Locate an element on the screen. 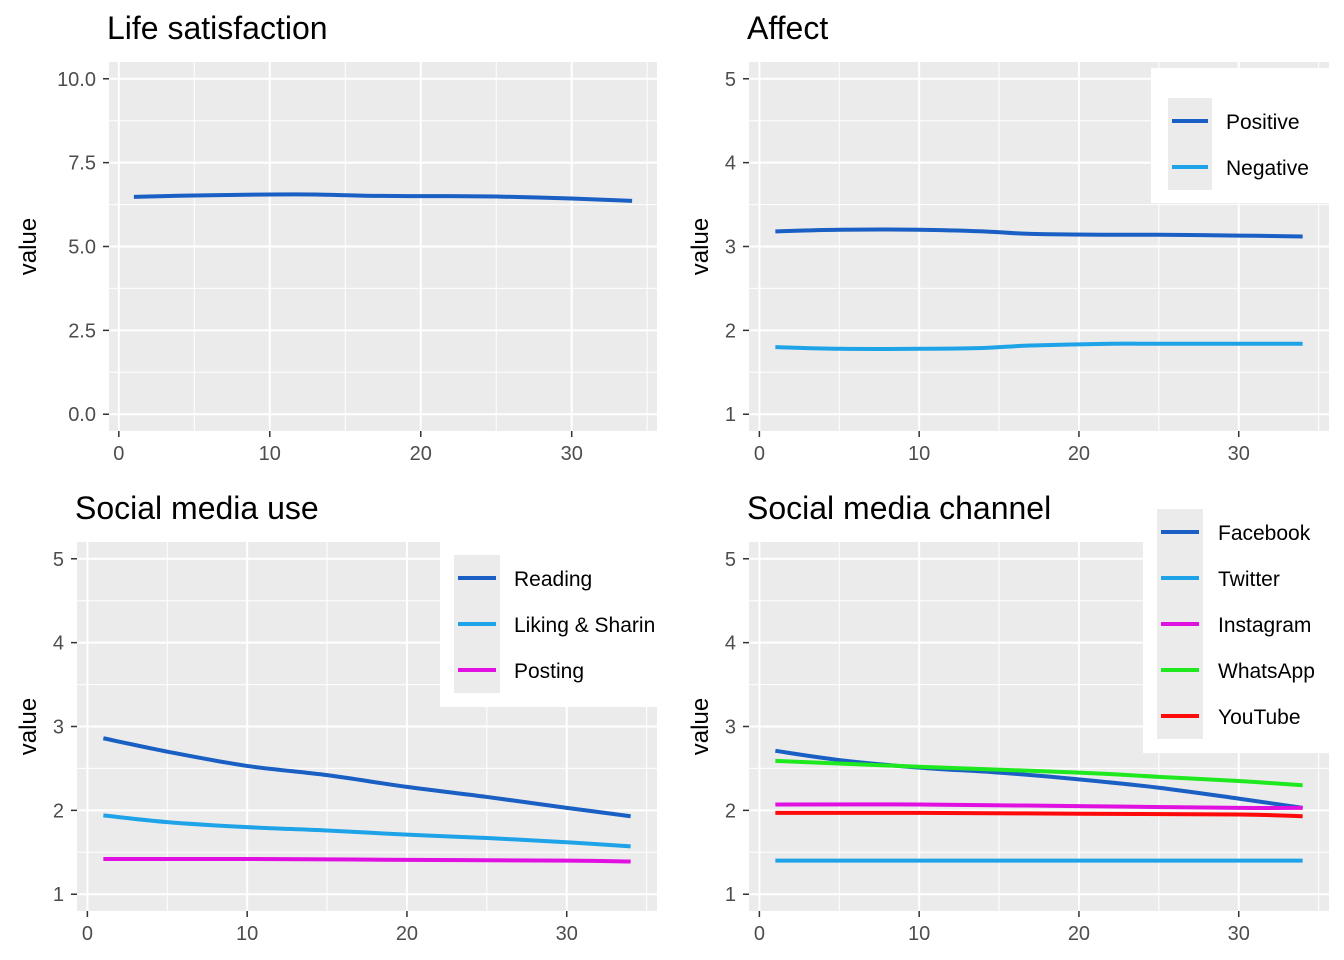 The height and width of the screenshot is (960, 1344). panel-title: Affect is located at coordinates (787, 28).